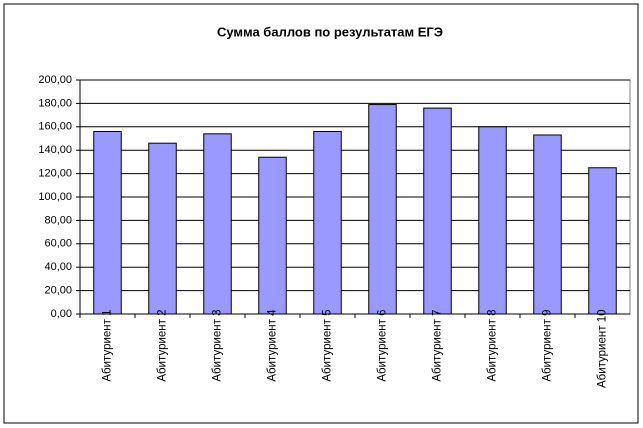  Describe the element at coordinates (602, 349) in the screenshot. I see `x-tick-label: Абитуриент 10` at that location.